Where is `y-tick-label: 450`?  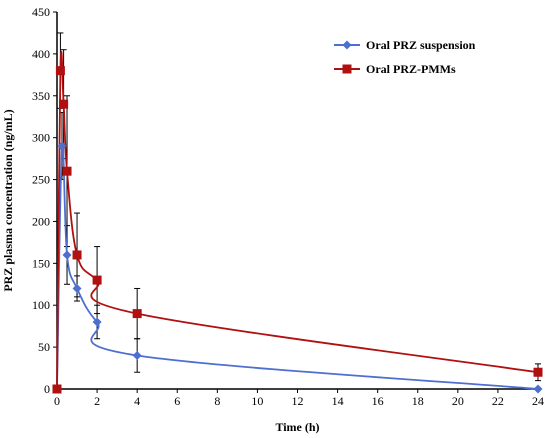
y-tick-label: 450 is located at coordinates (41, 12).